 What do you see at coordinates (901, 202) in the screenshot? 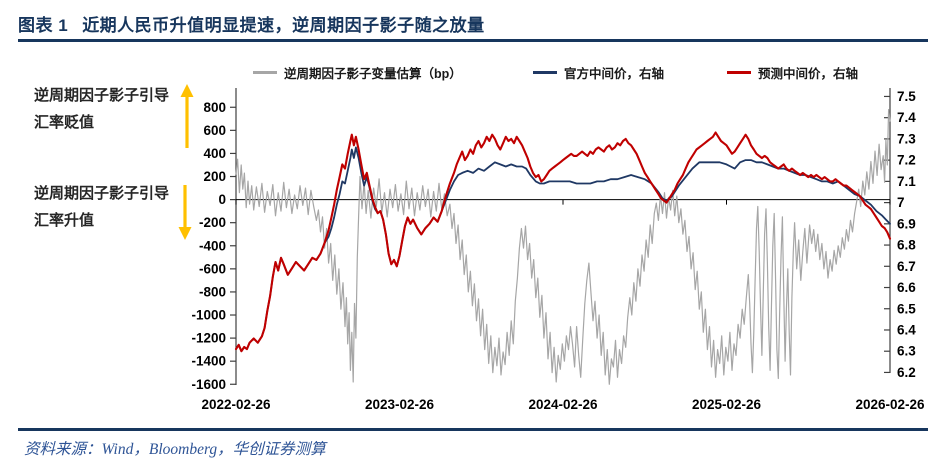
I see `right-axis-label: 7` at bounding box center [901, 202].